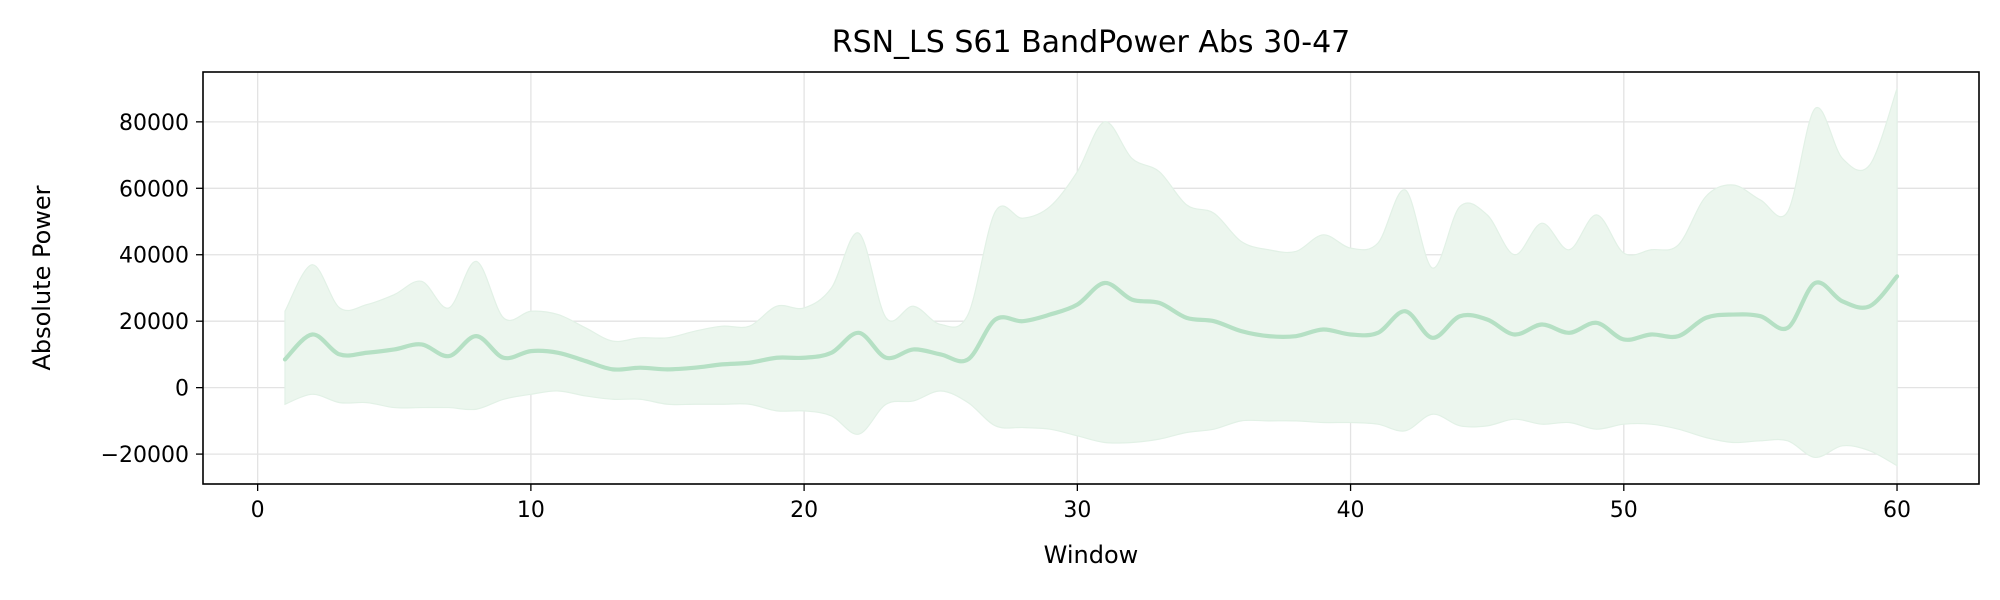 Image resolution: width=2000 pixels, height=600 pixels. I want to click on x-axis-label: Window, so click(1091, 555).